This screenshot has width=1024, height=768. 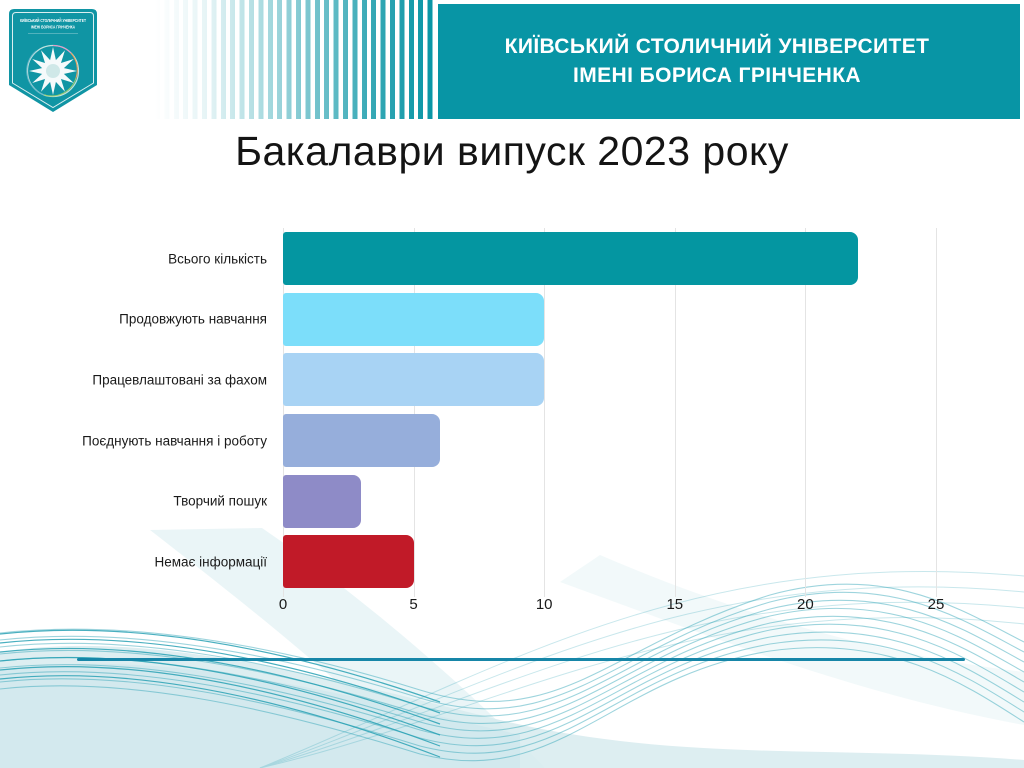 What do you see at coordinates (521, 659) in the screenshot?
I see `accent-horizontal-line` at bounding box center [521, 659].